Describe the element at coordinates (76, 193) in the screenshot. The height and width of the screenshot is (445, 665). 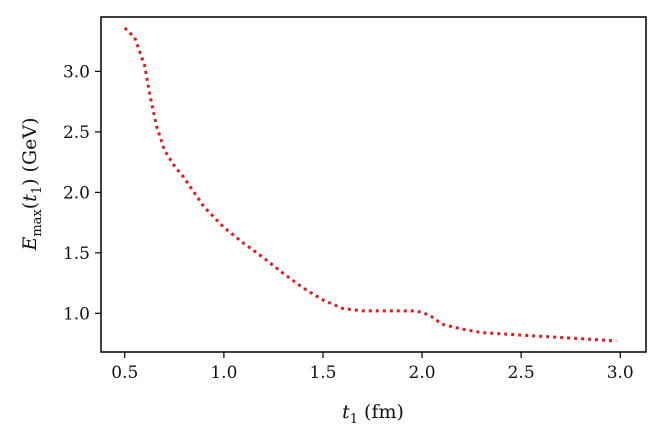
I see `y-tick-label: 2.0` at that location.